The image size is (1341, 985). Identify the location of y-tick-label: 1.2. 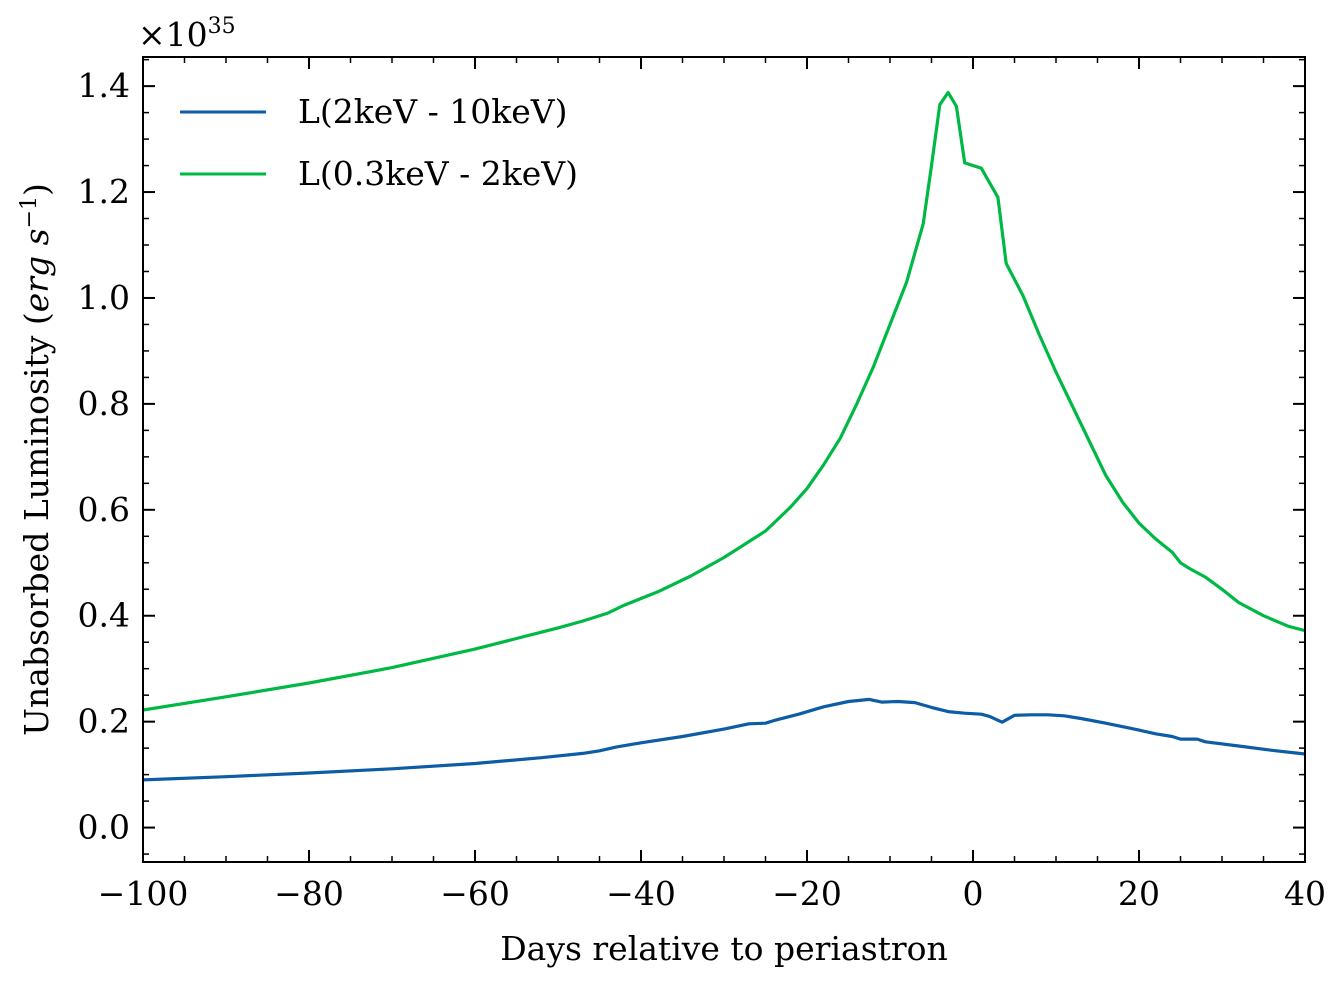
(104, 191).